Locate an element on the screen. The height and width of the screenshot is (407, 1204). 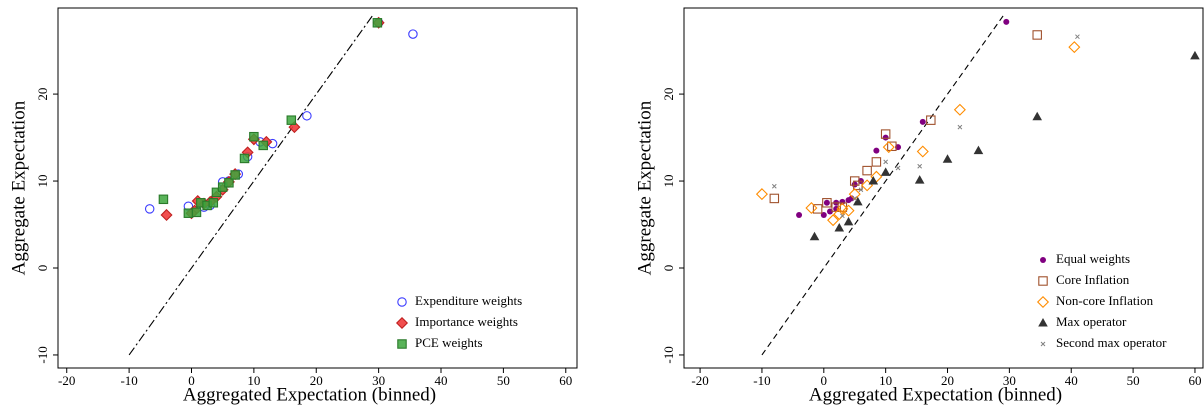
legend-label: Importance weights is located at coordinates (466, 321).